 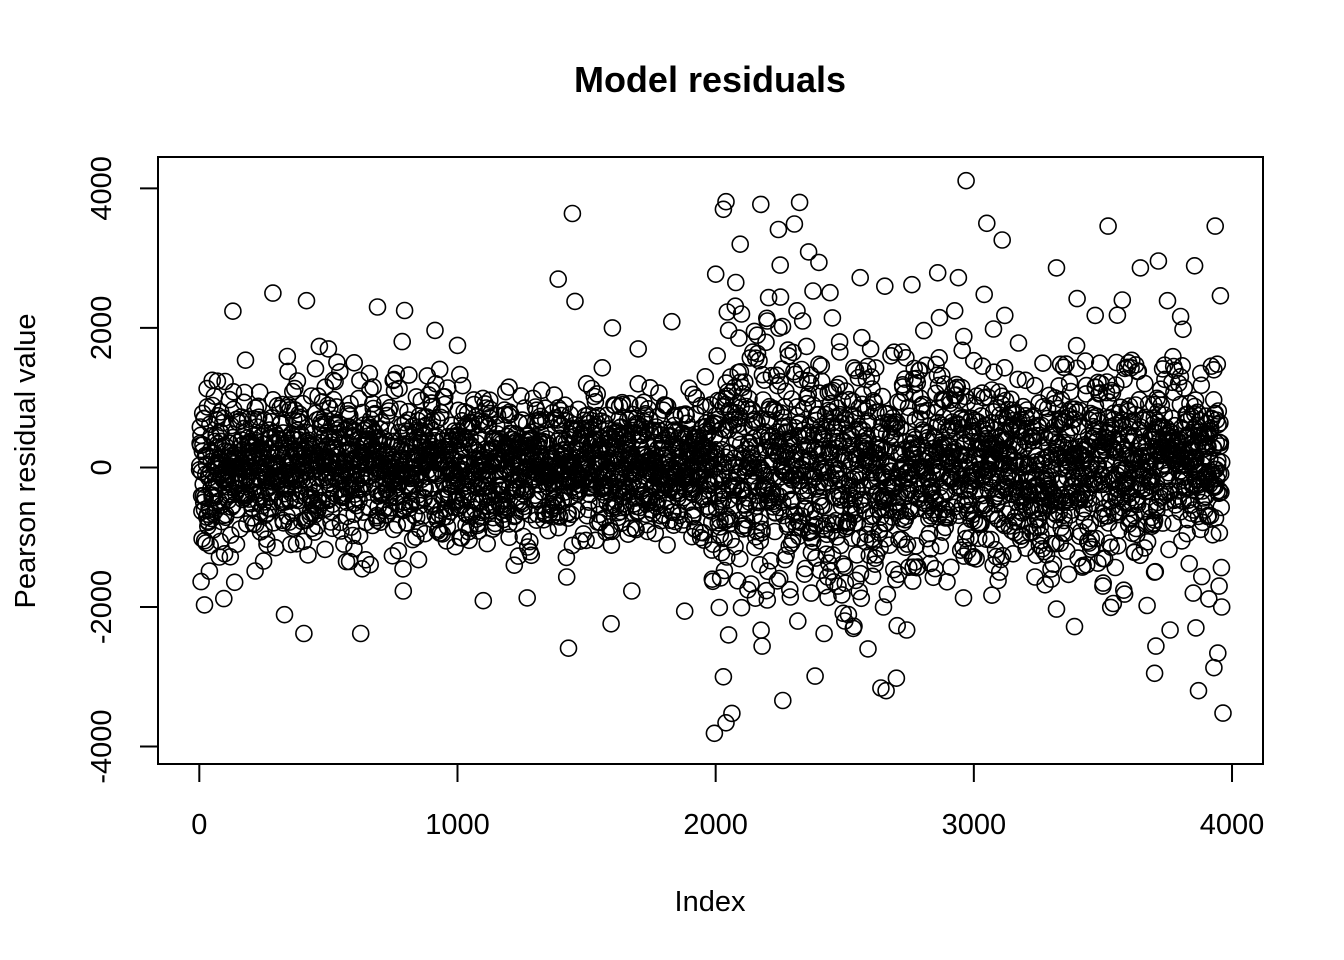 What do you see at coordinates (710, 902) in the screenshot?
I see `x-axis-label: Index` at bounding box center [710, 902].